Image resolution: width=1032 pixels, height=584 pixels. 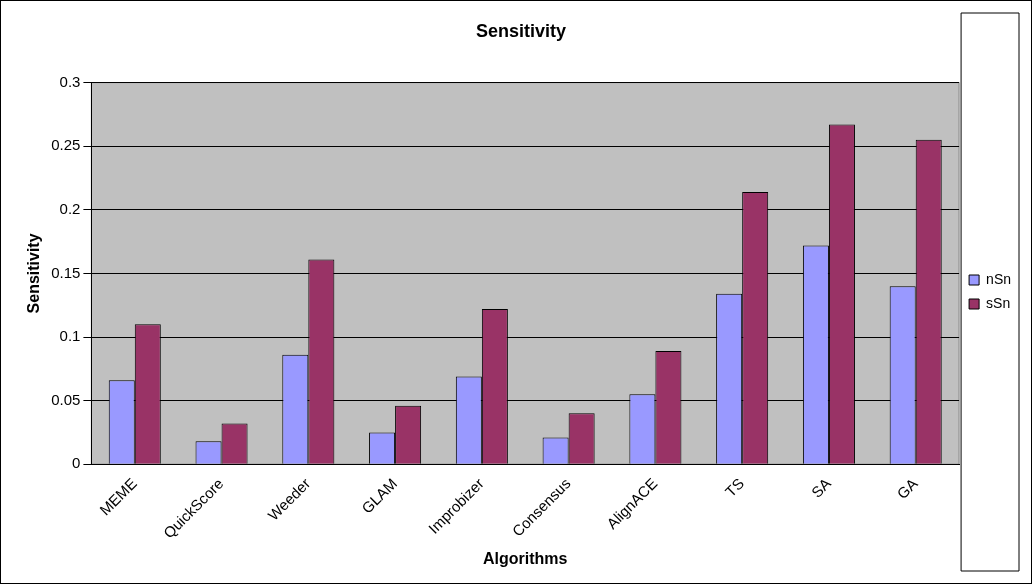 What do you see at coordinates (70, 336) in the screenshot?
I see `y-tick-label: 0.1` at bounding box center [70, 336].